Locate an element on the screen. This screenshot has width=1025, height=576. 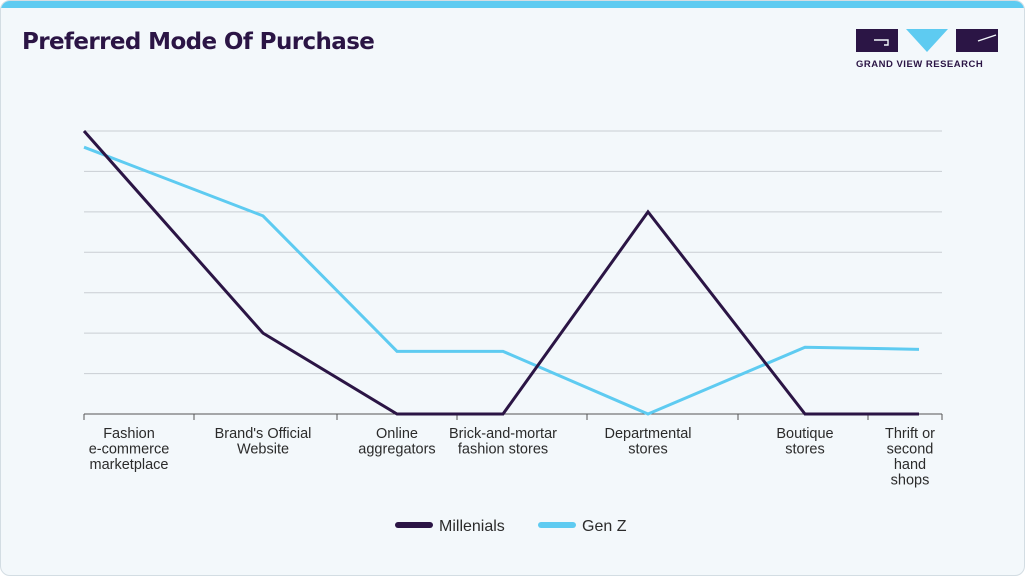
brand-name: GRAND VIEW RESEARCH is located at coordinates (920, 64).